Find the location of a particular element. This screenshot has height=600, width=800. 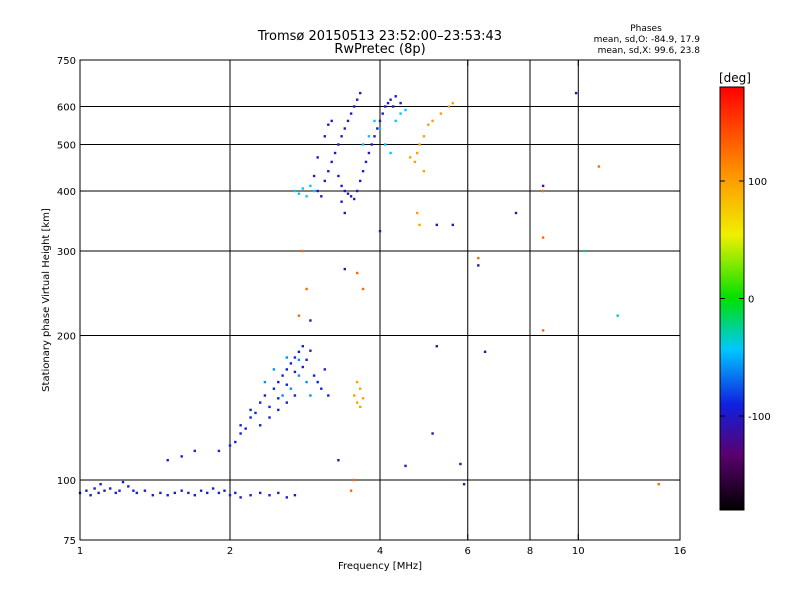

x-tick-label: 10 is located at coordinates (578, 551).